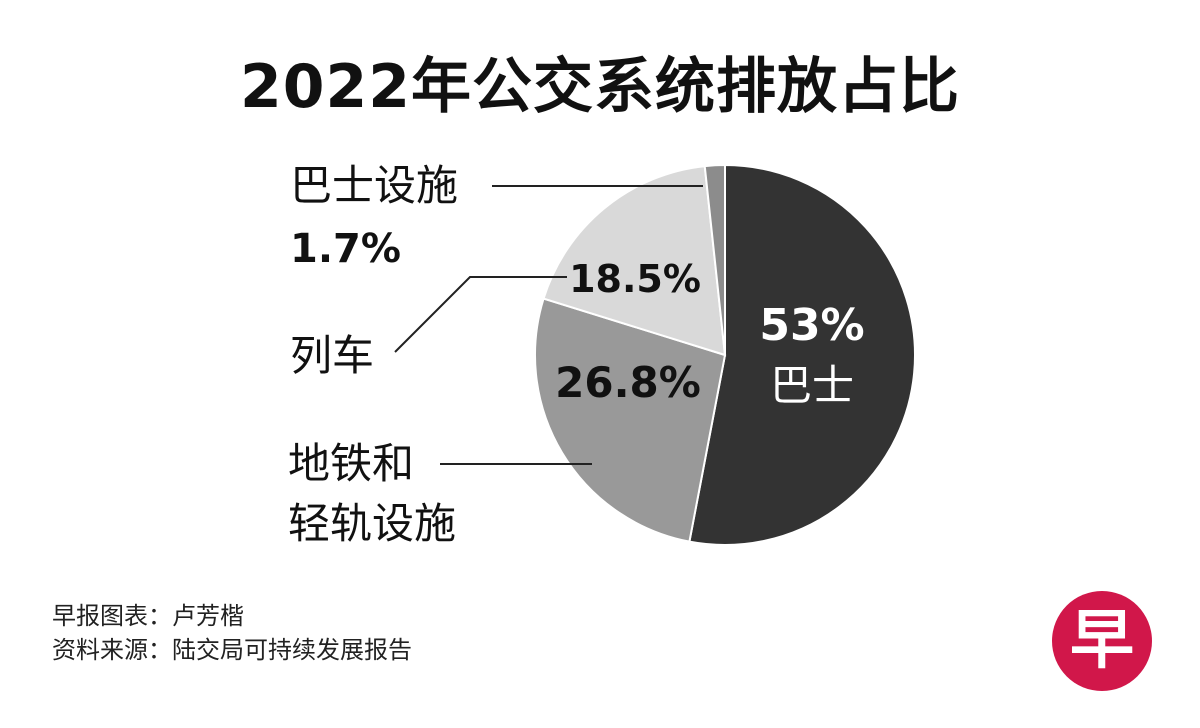 This screenshot has height=728, width=1200. Describe the element at coordinates (345, 249) in the screenshot. I see `slice-label-bus-facility-value: 1.7%` at that location.